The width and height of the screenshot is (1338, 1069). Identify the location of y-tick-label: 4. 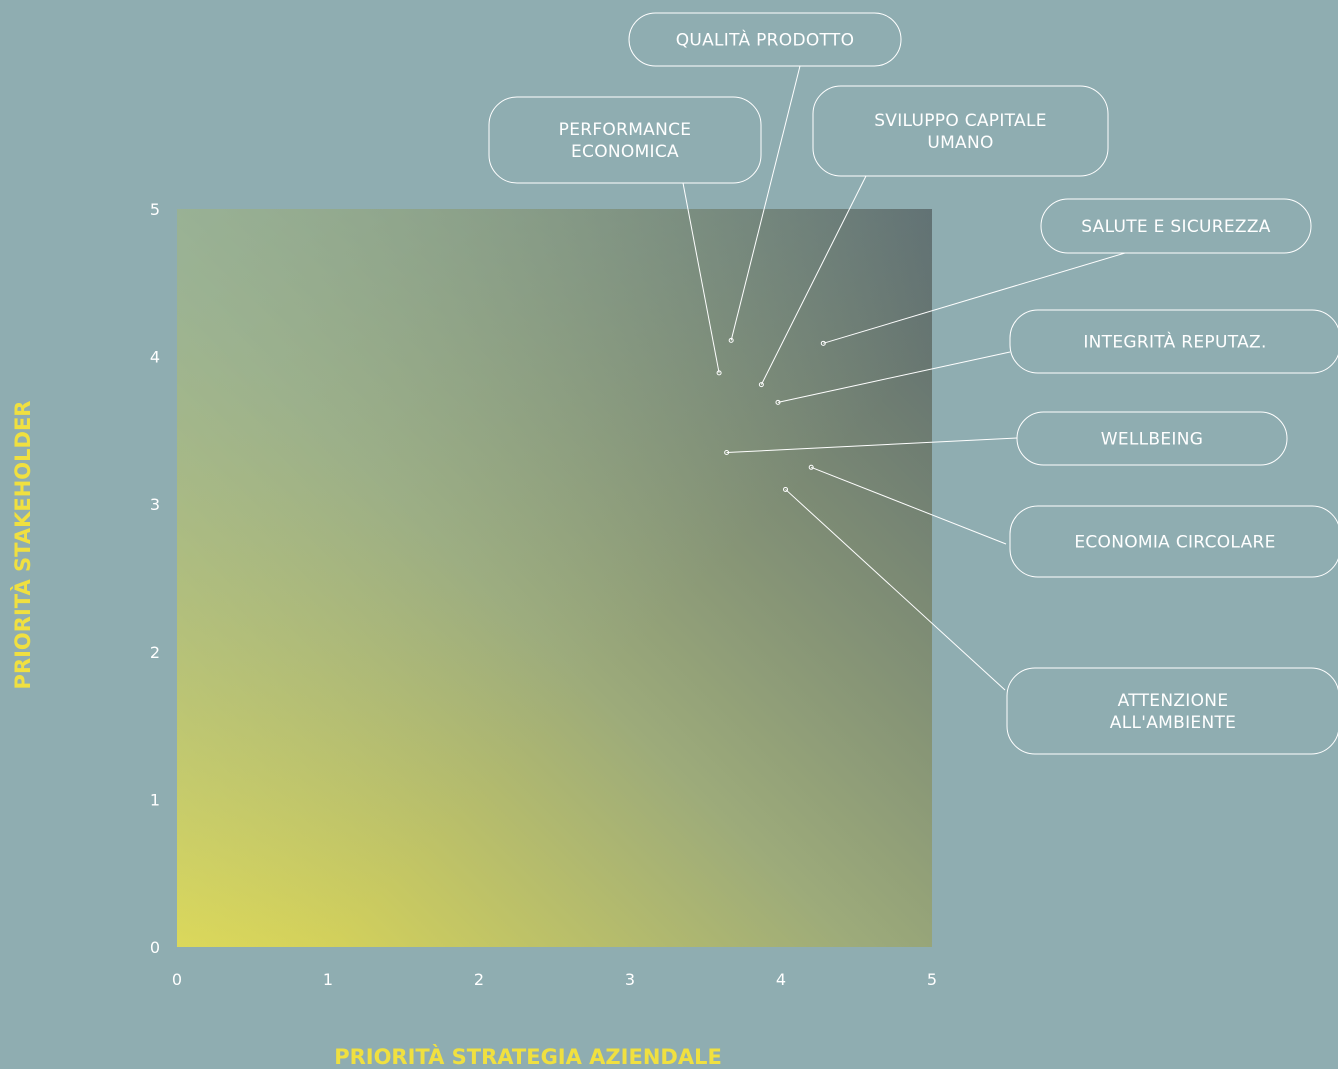
(155, 357).